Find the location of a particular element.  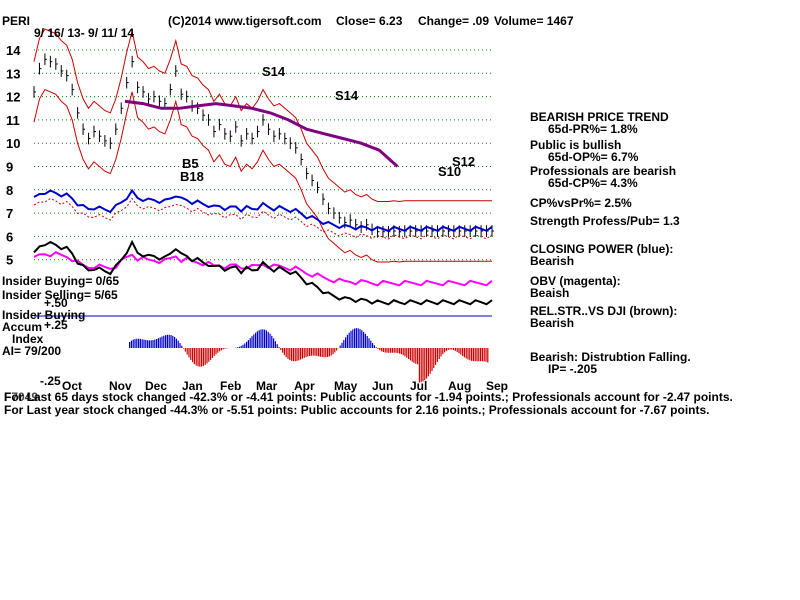

x-tick-label: Feb is located at coordinates (230, 386).